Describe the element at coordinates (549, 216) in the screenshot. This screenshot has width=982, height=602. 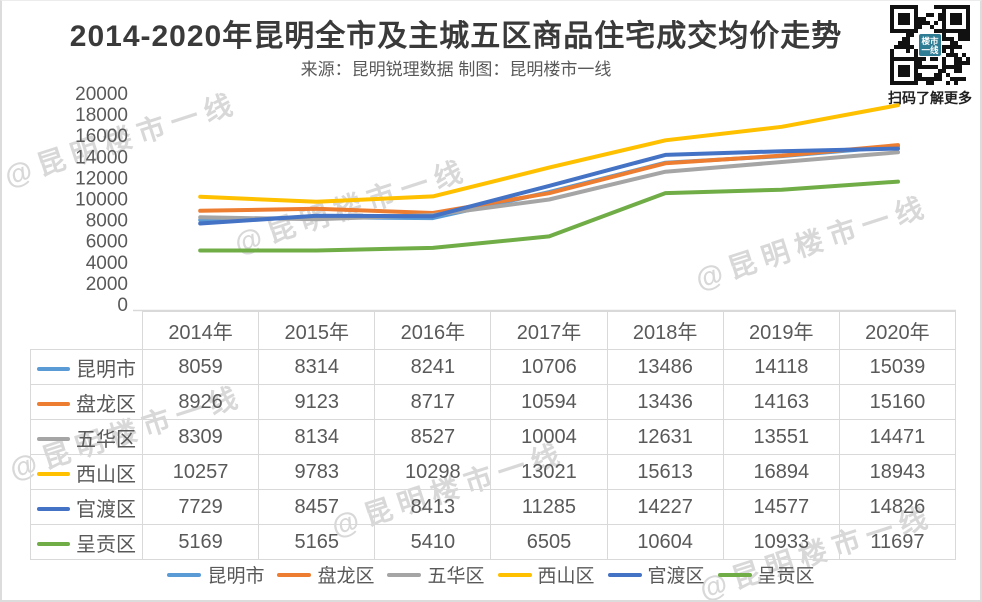
I see `series-line-呈贡区` at that location.